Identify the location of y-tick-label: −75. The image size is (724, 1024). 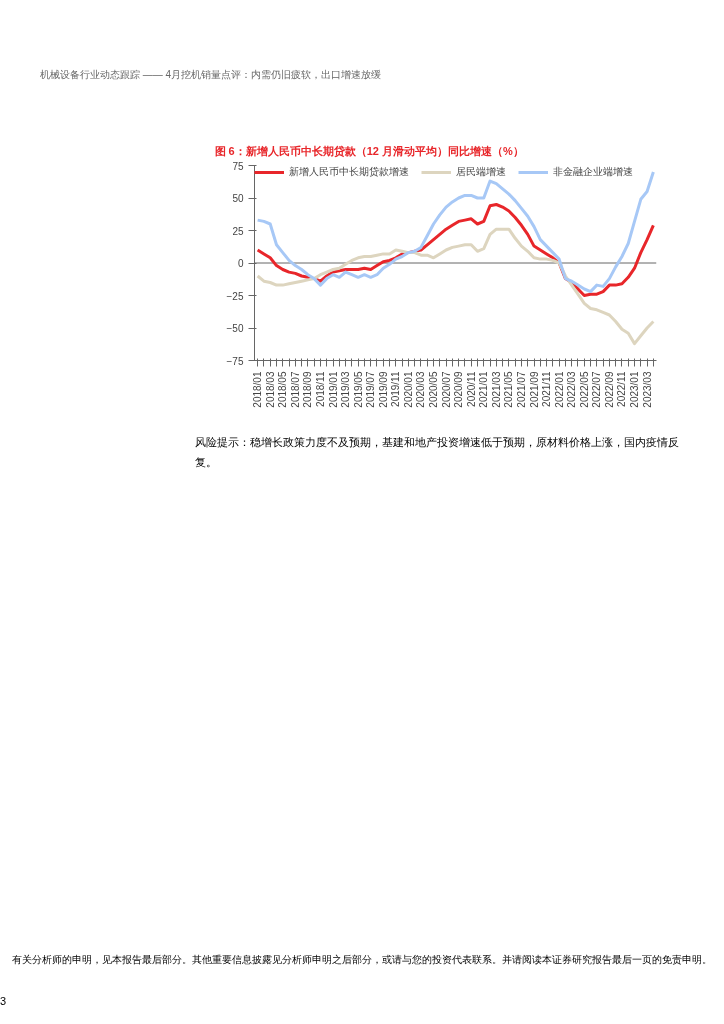
(235, 361).